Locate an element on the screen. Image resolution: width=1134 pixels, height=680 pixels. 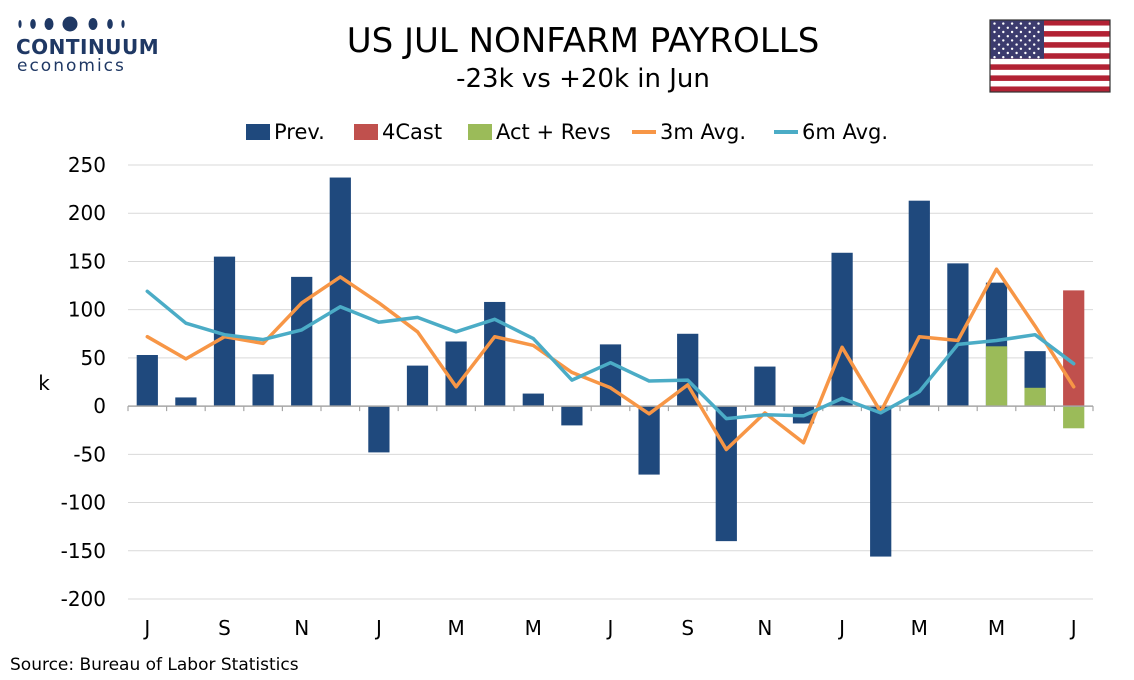
brand-name: CONTINUUM is located at coordinates (87, 47).